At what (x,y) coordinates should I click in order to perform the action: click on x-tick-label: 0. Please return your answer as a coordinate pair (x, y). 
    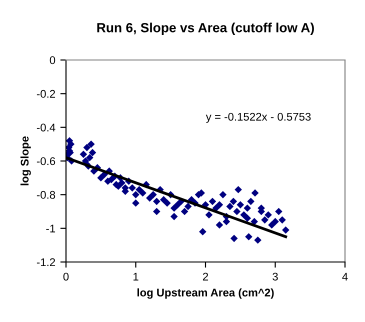
    Looking at the image, I should click on (66, 276).